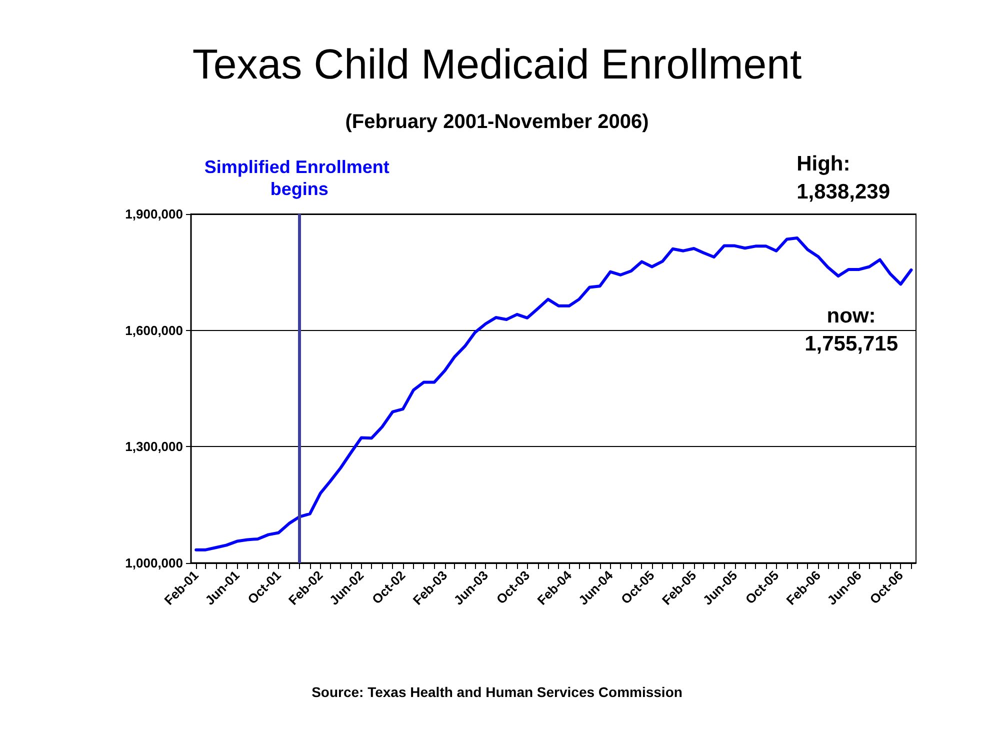 This screenshot has height=747, width=994. What do you see at coordinates (299, 178) in the screenshot?
I see `ref-line-label: Simplified Enrollment begins` at bounding box center [299, 178].